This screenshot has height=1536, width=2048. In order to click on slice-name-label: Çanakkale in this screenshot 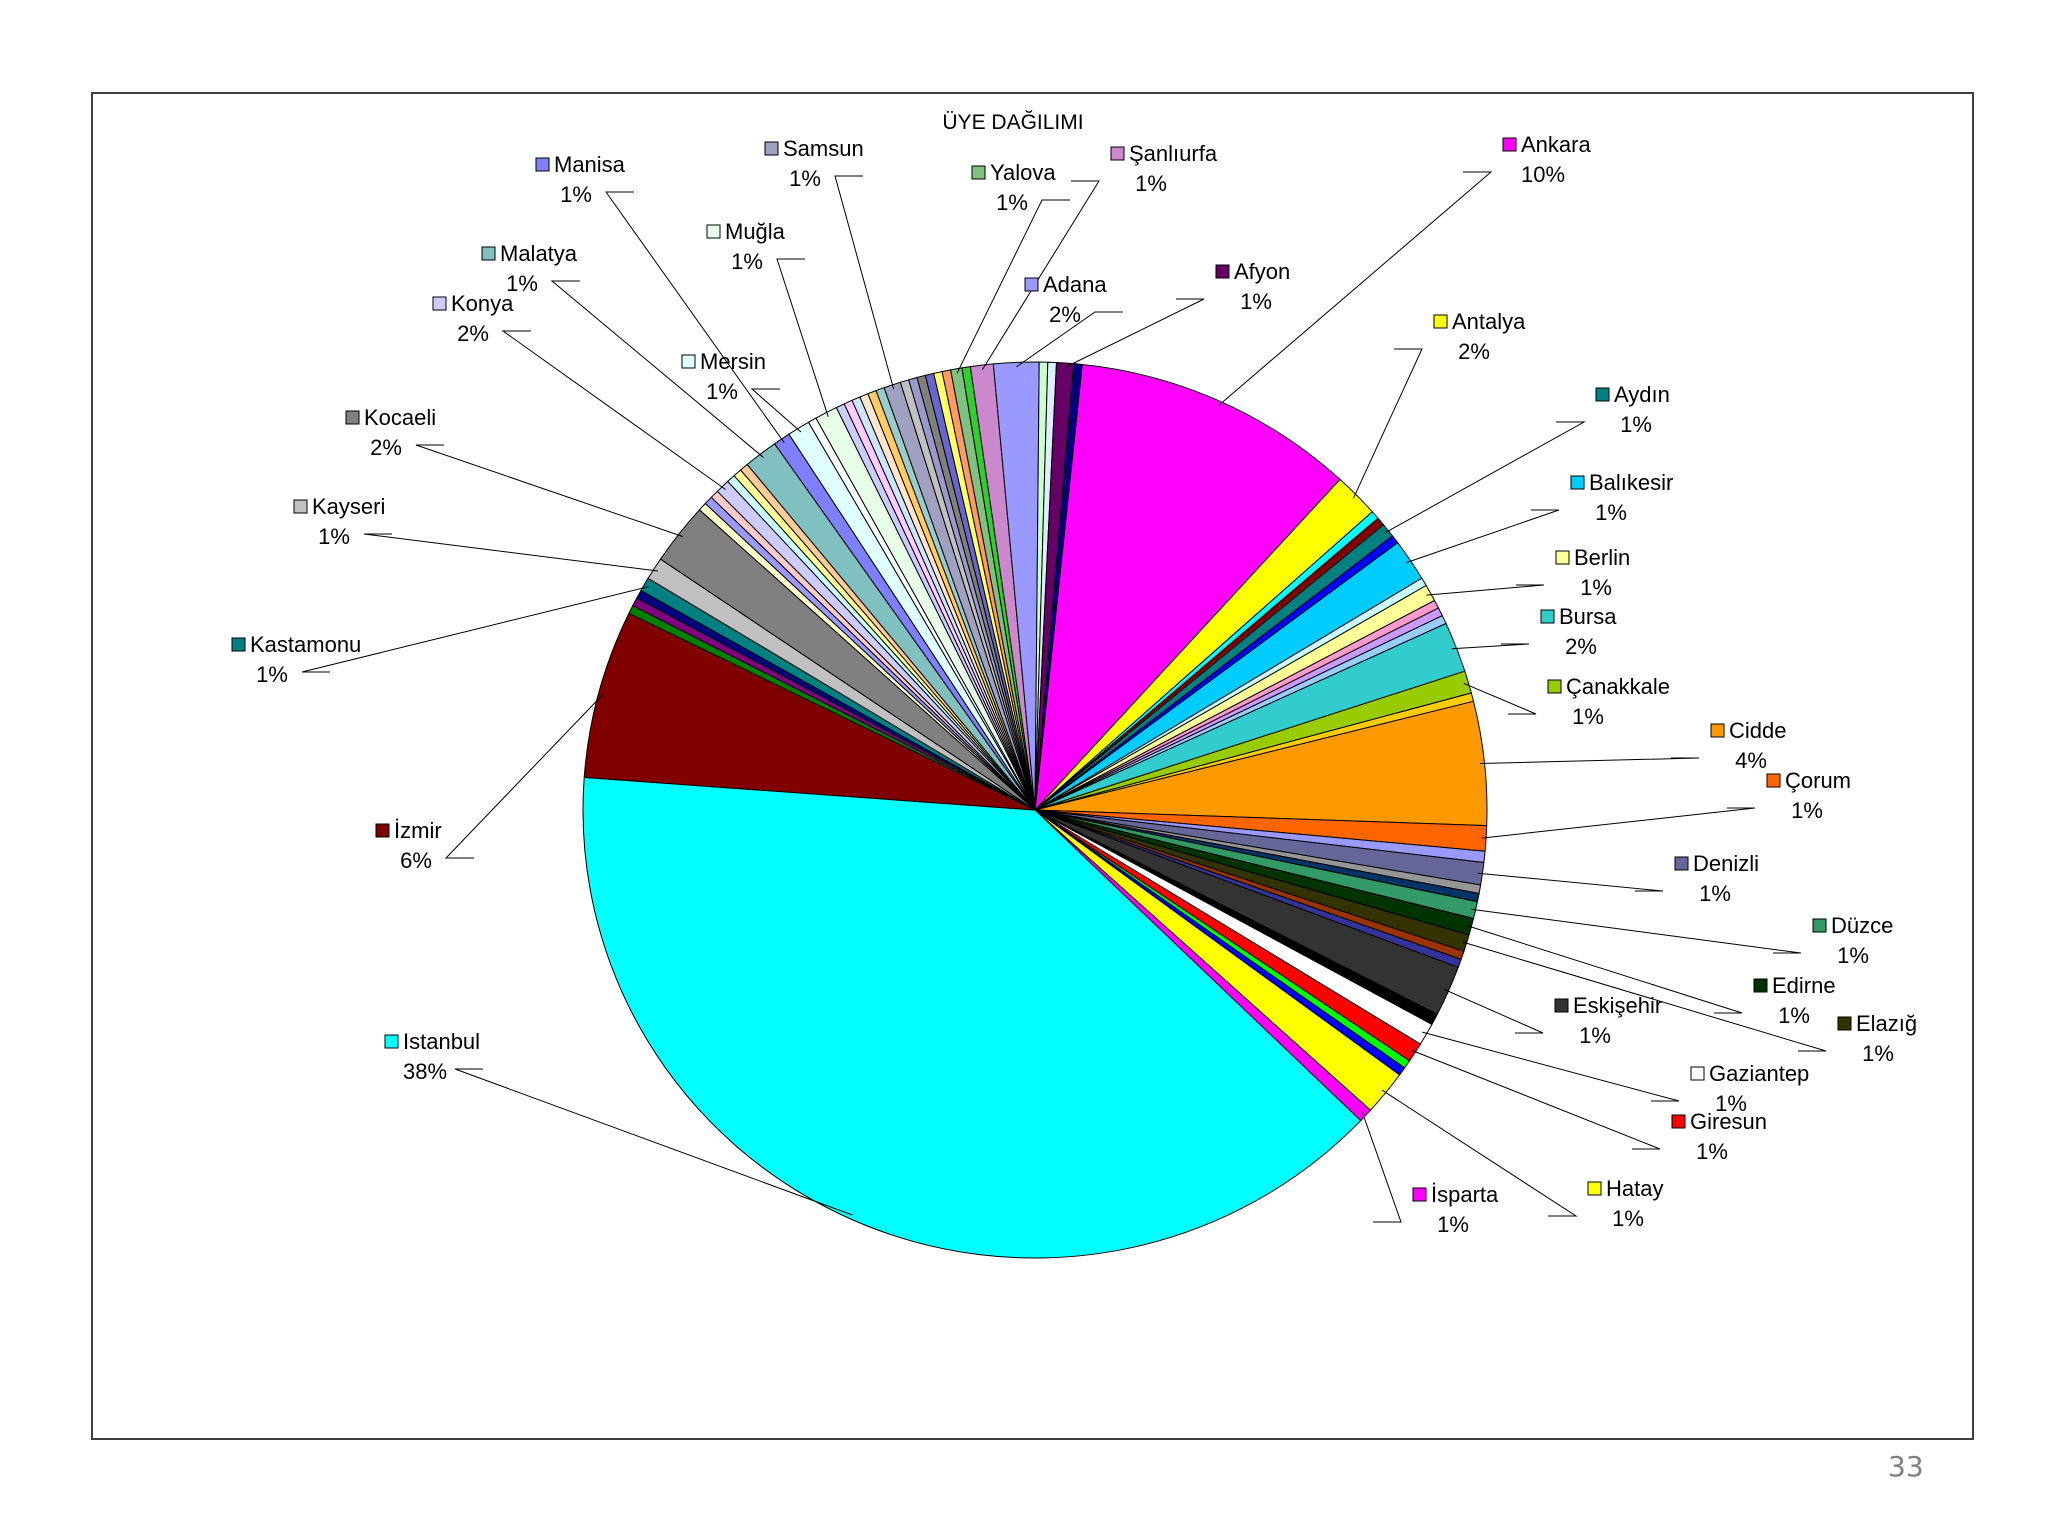, I will do `click(1618, 686)`.